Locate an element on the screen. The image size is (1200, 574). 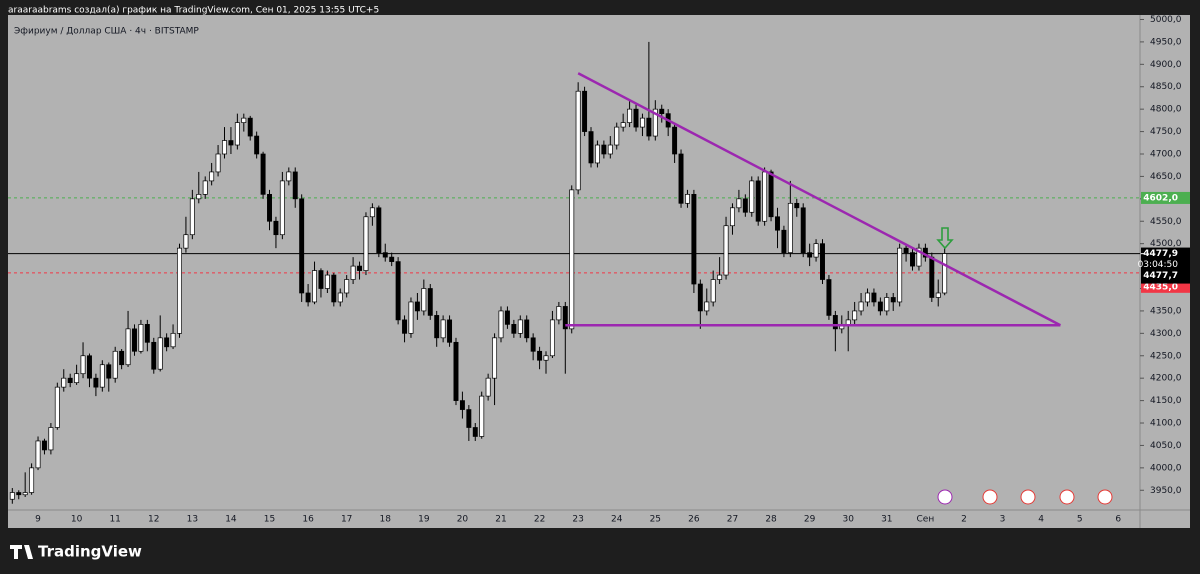
y-tick-label: 4900,0 is located at coordinates (1166, 65).